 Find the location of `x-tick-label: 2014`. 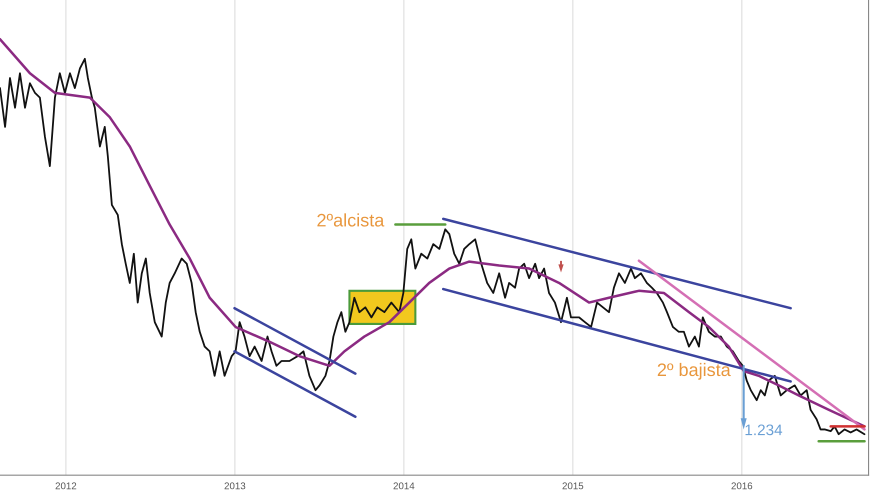

x-tick-label: 2014 is located at coordinates (404, 486).